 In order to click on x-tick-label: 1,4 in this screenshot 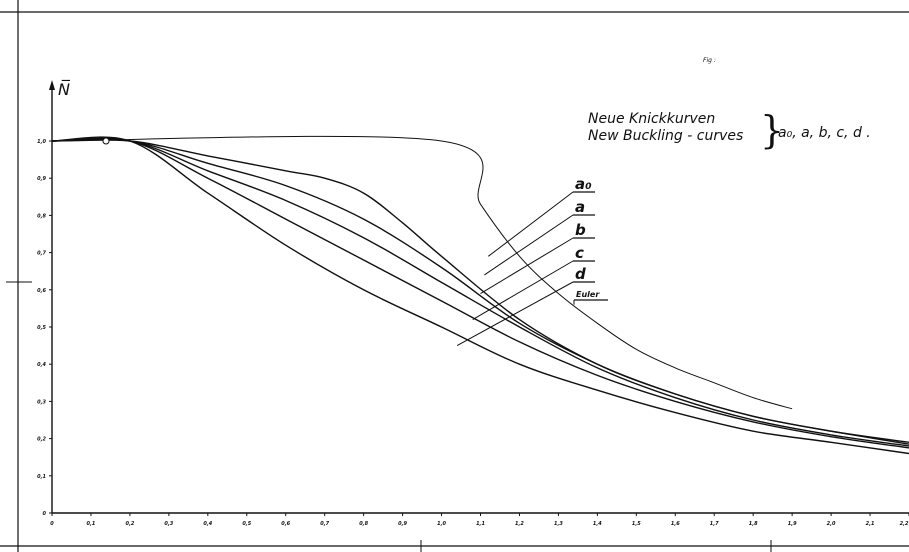, I will do `click(597, 524)`.